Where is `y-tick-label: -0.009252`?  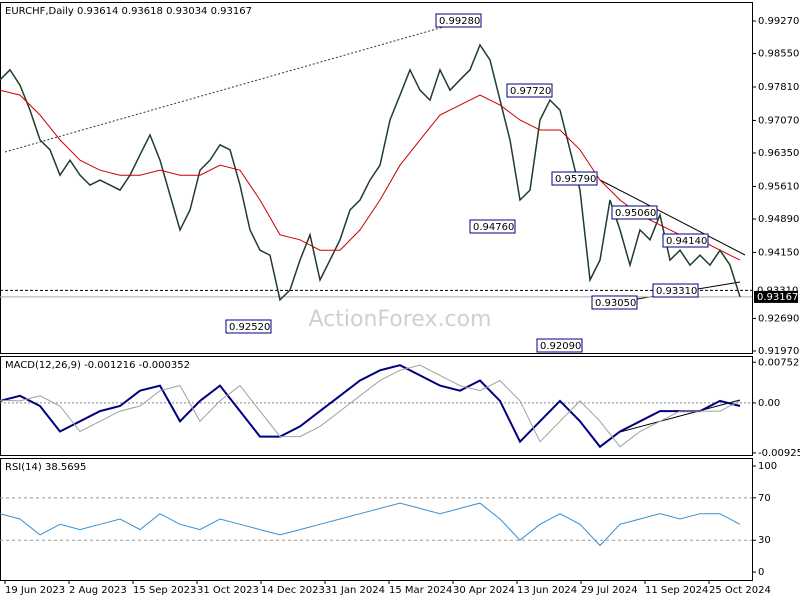
y-tick-label: -0.009252 is located at coordinates (779, 453).